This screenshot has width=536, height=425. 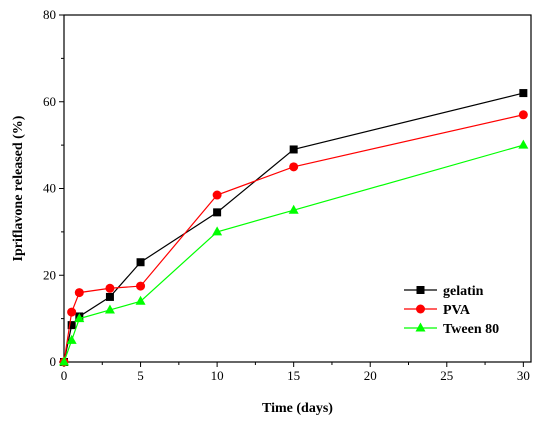 I want to click on legend-label-pva: PVA, so click(x=457, y=310).